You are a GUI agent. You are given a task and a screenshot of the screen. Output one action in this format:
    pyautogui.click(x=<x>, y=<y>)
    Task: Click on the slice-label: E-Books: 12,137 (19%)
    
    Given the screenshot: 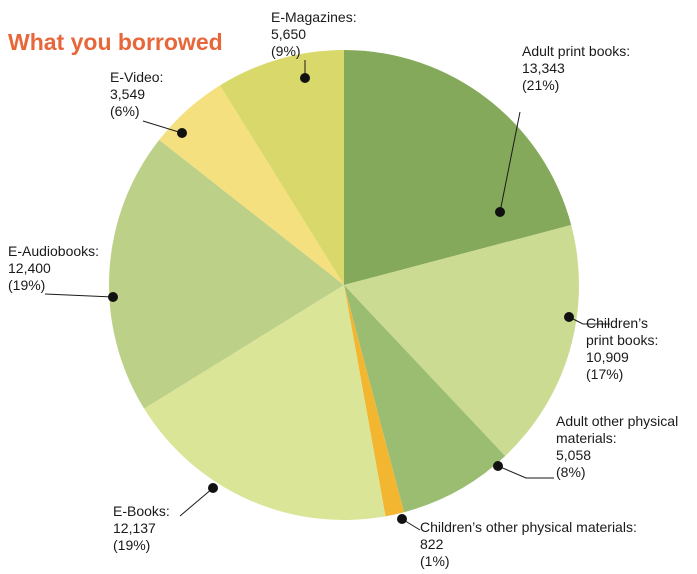 What is the action you would take?
    pyautogui.click(x=141, y=528)
    